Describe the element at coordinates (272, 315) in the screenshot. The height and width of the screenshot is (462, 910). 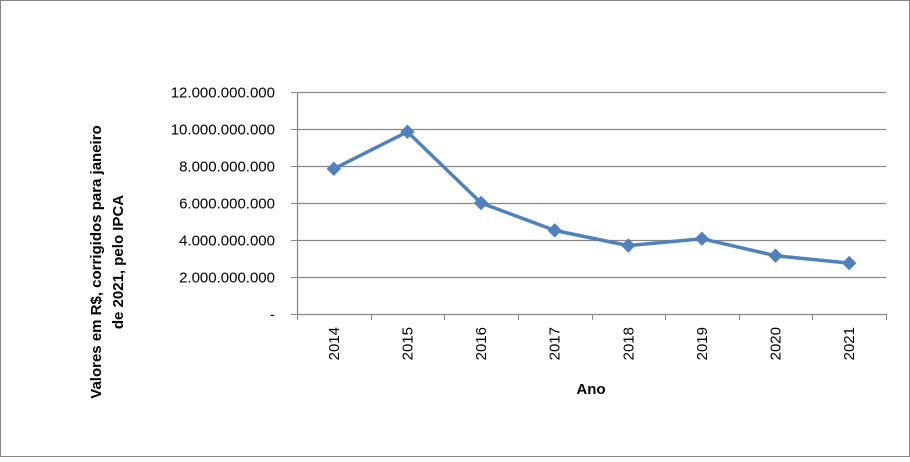
I see `y-tick-label: -` at that location.